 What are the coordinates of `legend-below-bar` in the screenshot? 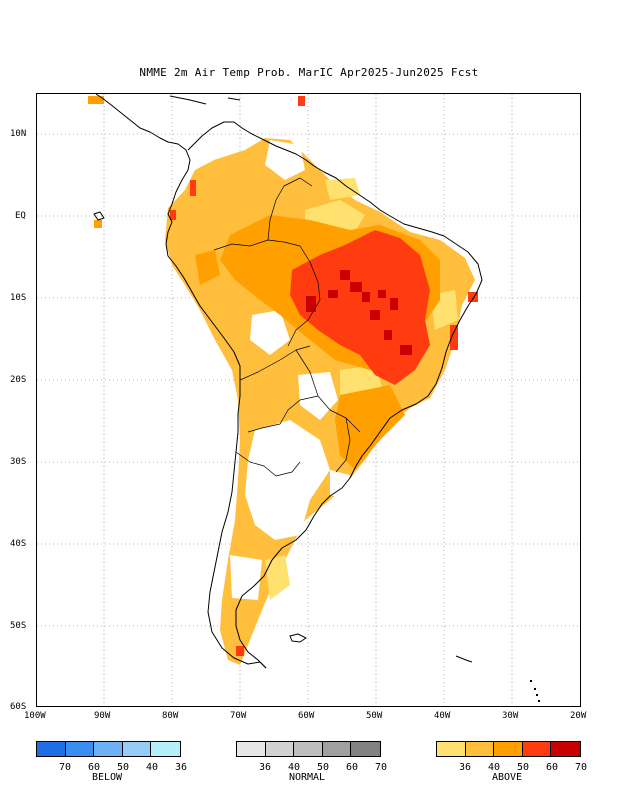 It's located at (108, 749).